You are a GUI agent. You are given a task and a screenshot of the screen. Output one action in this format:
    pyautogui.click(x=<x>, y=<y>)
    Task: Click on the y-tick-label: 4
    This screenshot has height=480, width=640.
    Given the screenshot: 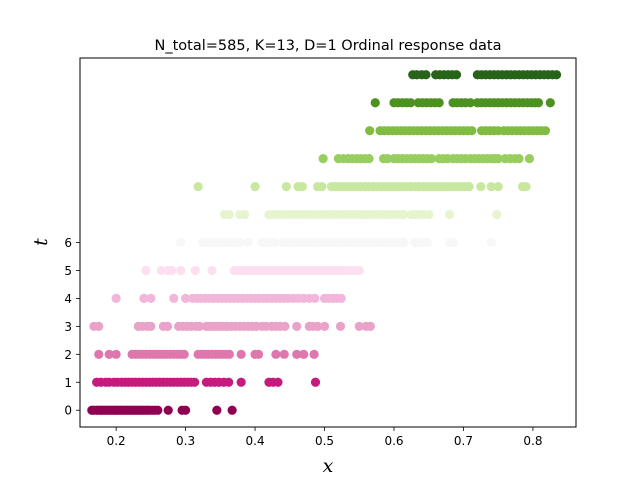 What is the action you would take?
    pyautogui.click(x=68, y=299)
    